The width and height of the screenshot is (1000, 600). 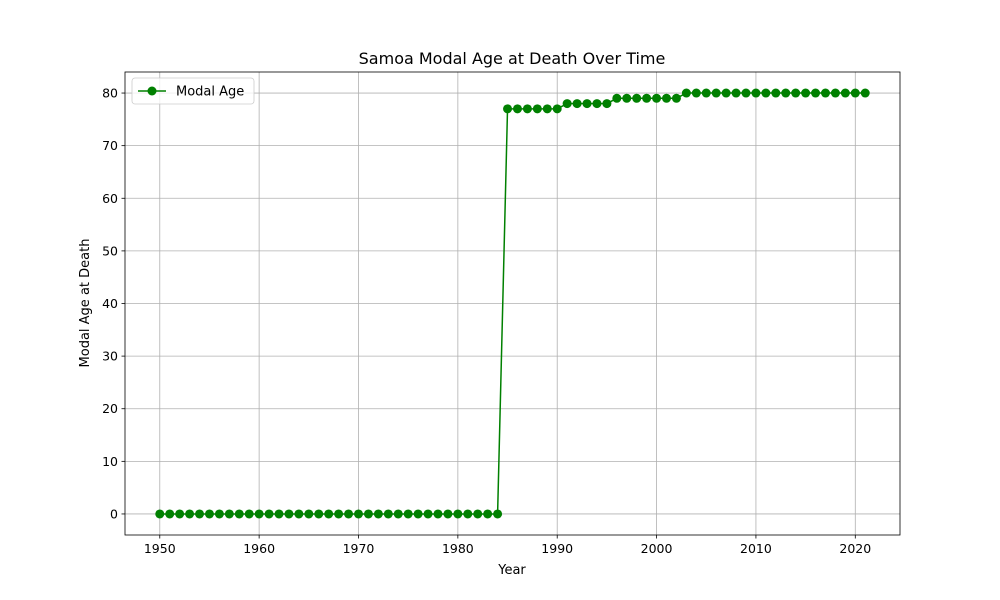 What do you see at coordinates (210, 92) in the screenshot?
I see `legend-label: Modal Age` at bounding box center [210, 92].